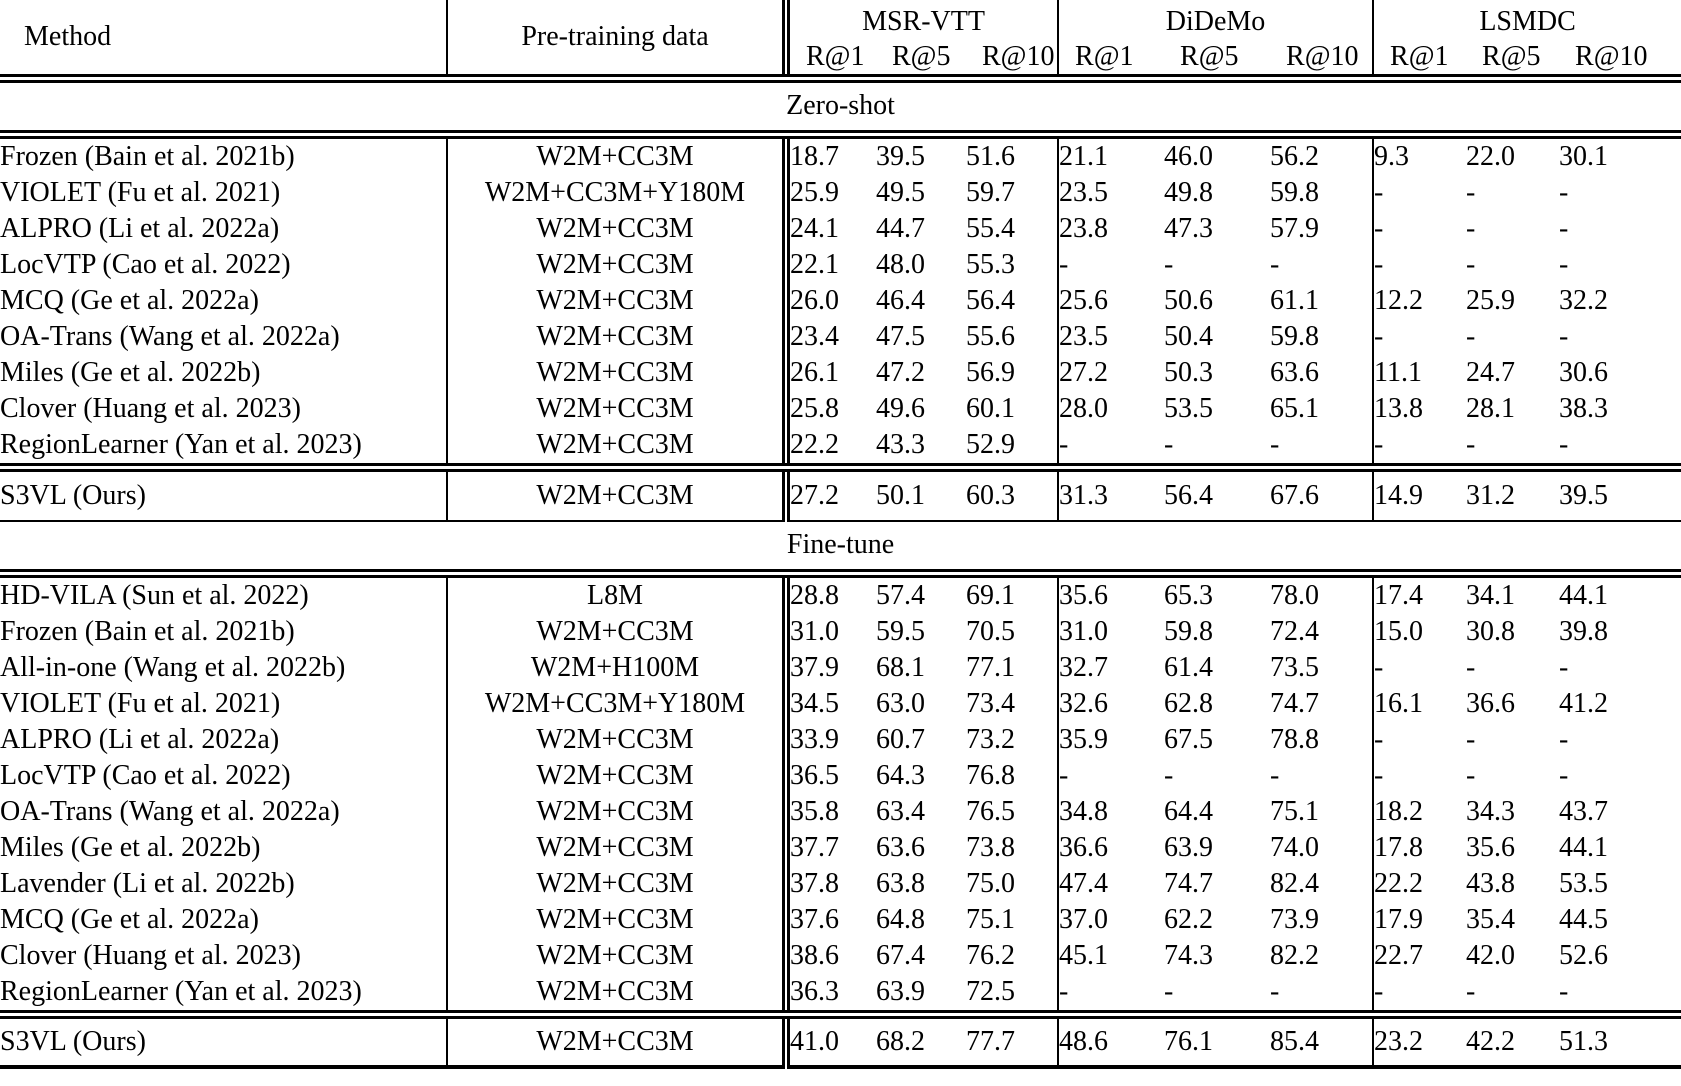 The image size is (1681, 1086). Describe the element at coordinates (224, 41) in the screenshot. I see `column-header-method: Method` at that location.